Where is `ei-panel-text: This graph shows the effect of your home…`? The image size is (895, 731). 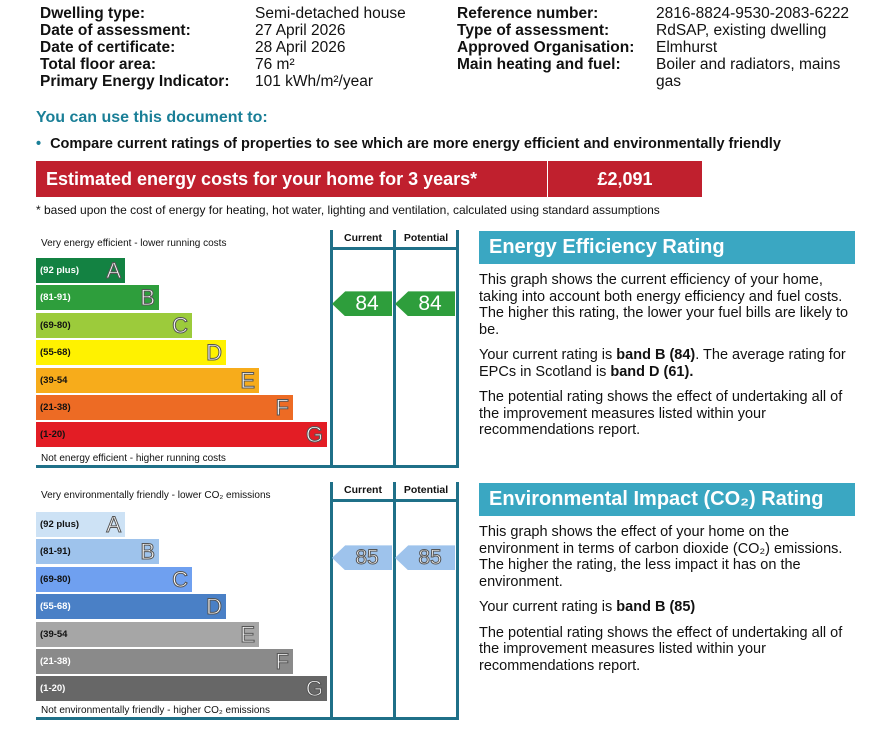 ei-panel-text: This graph shows the effect of your home… is located at coordinates (666, 603).